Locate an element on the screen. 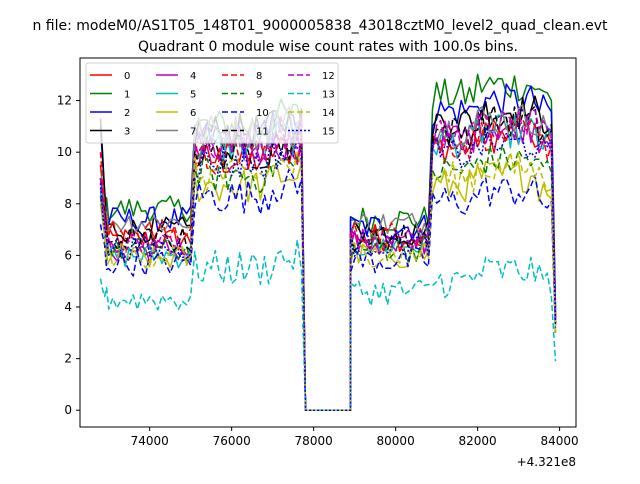 This screenshot has height=484, width=640. x-tick-label: 74000 is located at coordinates (150, 441).